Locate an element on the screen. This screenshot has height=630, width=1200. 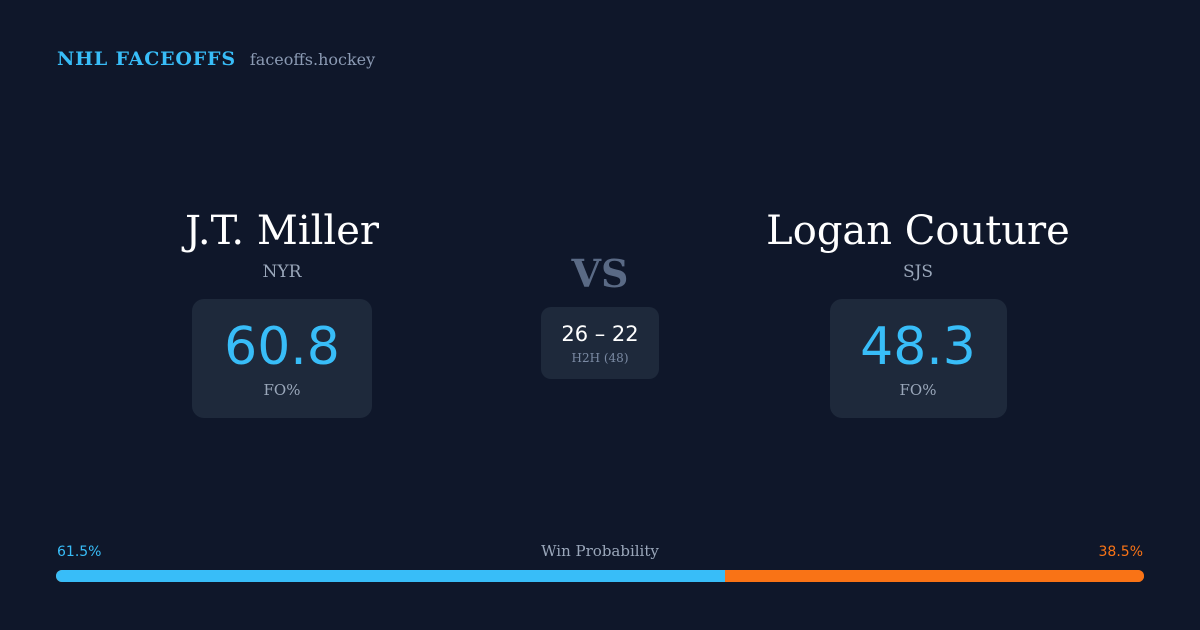
win-probability-labels: 61.5% Win Probability 38.5% is located at coordinates (600, 552).